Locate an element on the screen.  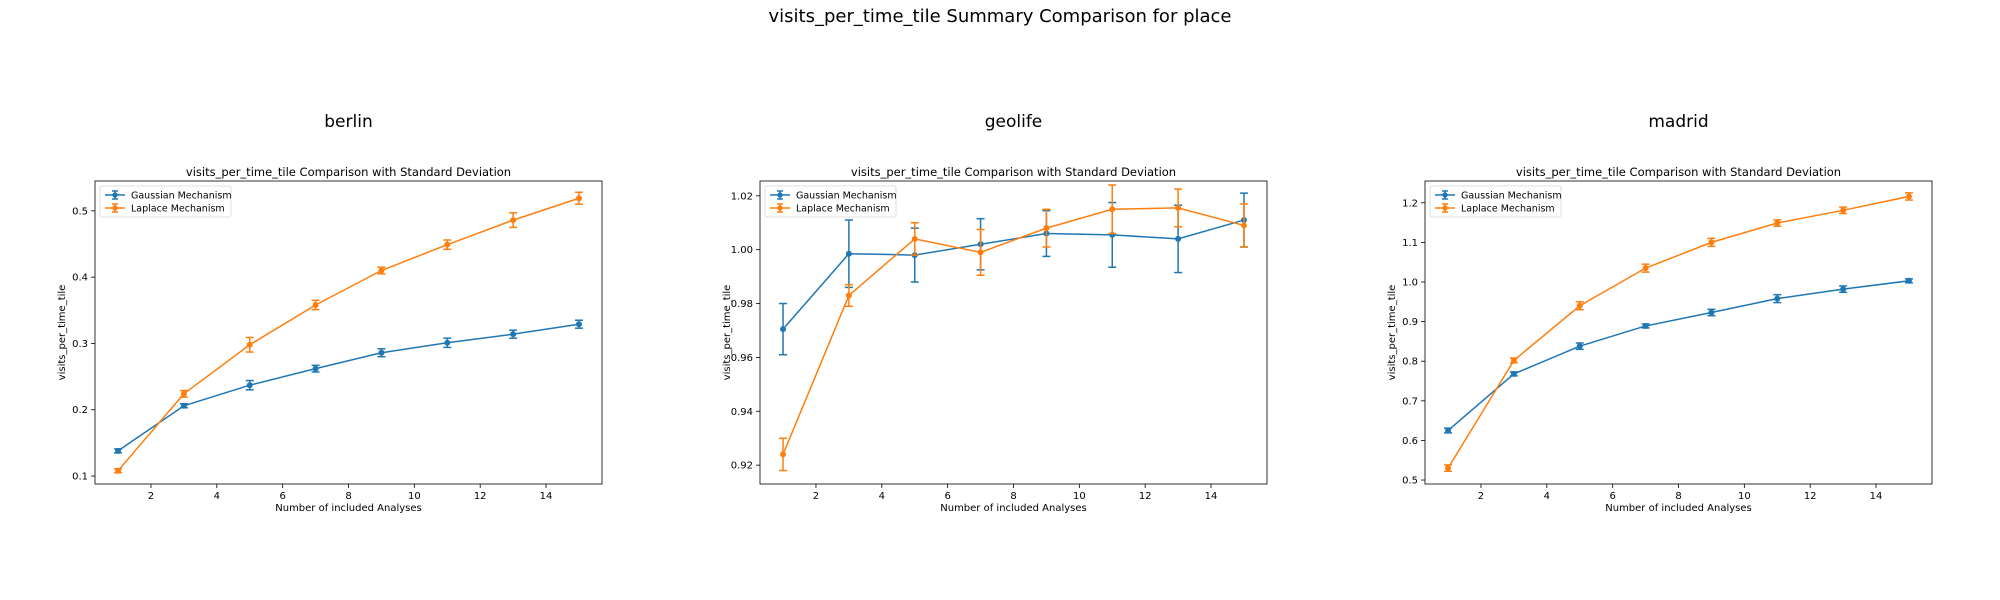
y-tick-label: 0.98 is located at coordinates (742, 304).